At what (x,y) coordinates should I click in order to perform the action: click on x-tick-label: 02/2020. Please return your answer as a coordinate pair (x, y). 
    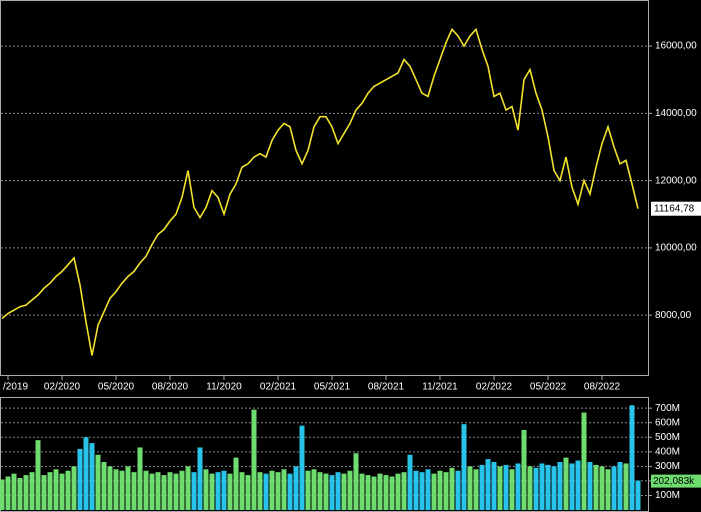
    Looking at the image, I should click on (62, 387).